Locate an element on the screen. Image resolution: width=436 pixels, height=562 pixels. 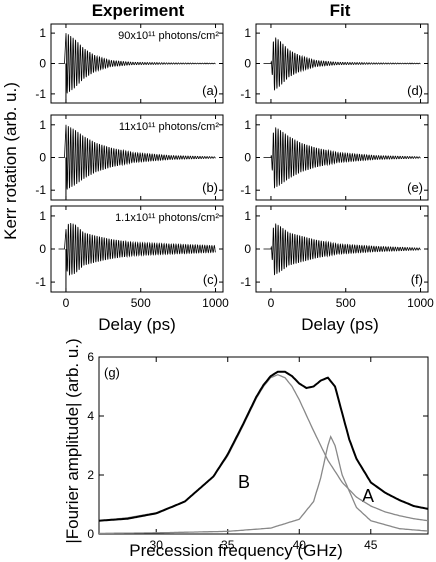
fluence-annotation: 11x10¹¹ photons/cm² is located at coordinates (169, 127).